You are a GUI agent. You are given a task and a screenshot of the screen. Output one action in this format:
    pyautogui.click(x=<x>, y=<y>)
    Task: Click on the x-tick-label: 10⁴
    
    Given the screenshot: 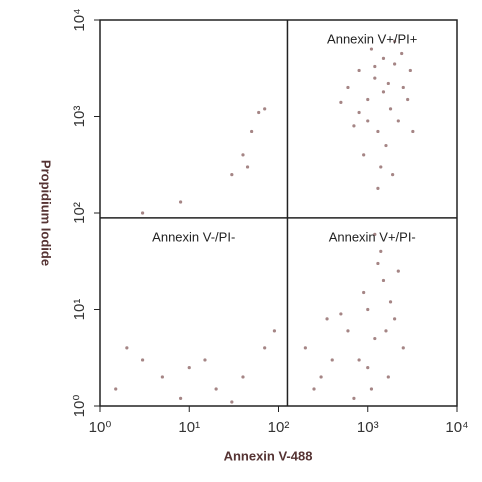 What is the action you would take?
    pyautogui.click(x=456, y=427)
    